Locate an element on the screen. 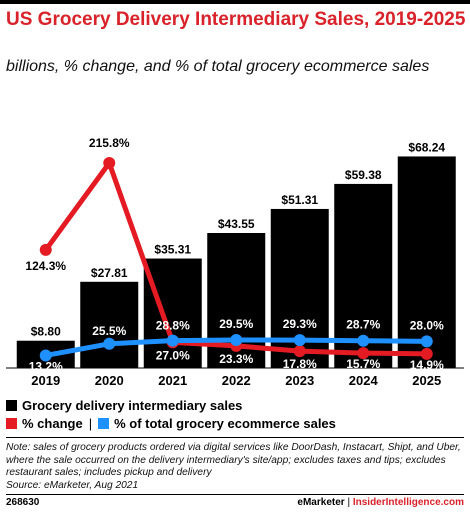 The height and width of the screenshot is (515, 470). legend-swatch-bar is located at coordinates (11, 405).